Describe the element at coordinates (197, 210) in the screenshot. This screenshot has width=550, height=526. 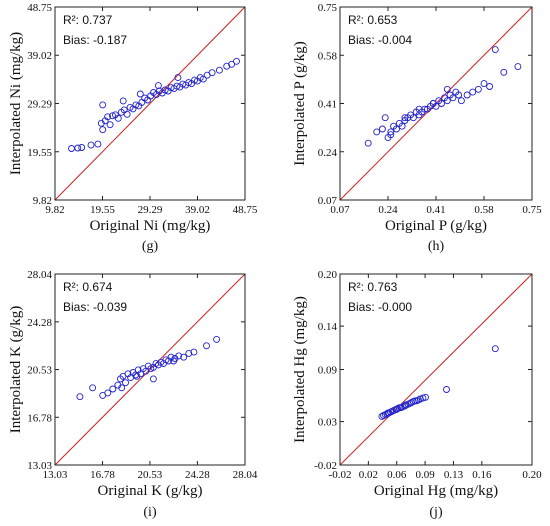
I see `x-tick-label: 39.02` at that location.